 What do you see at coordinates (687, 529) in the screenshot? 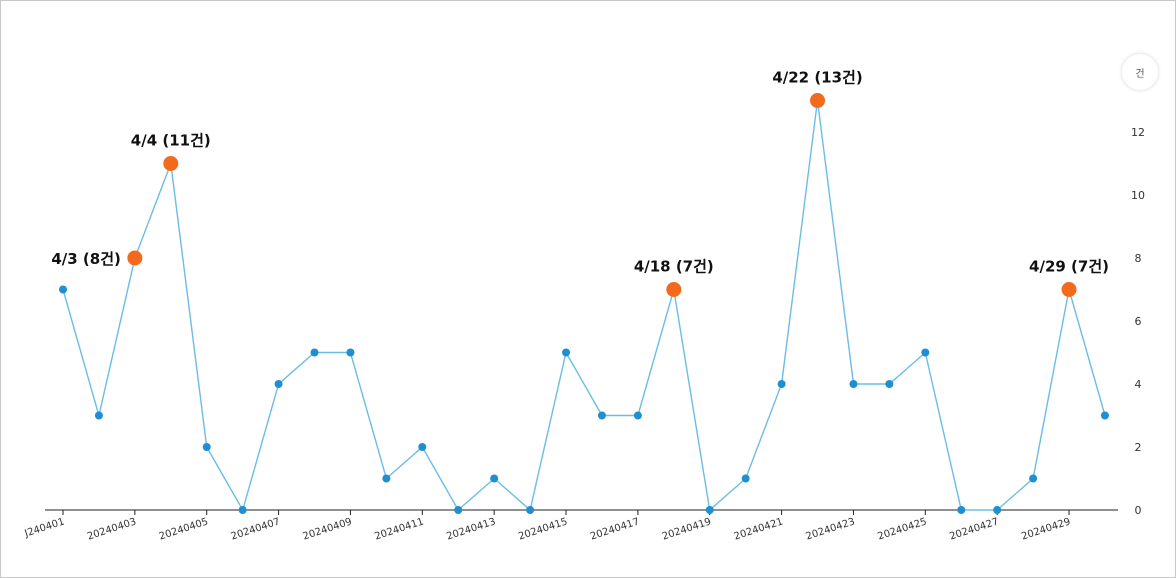
I see `x-tick-label: 20240419` at bounding box center [687, 529].